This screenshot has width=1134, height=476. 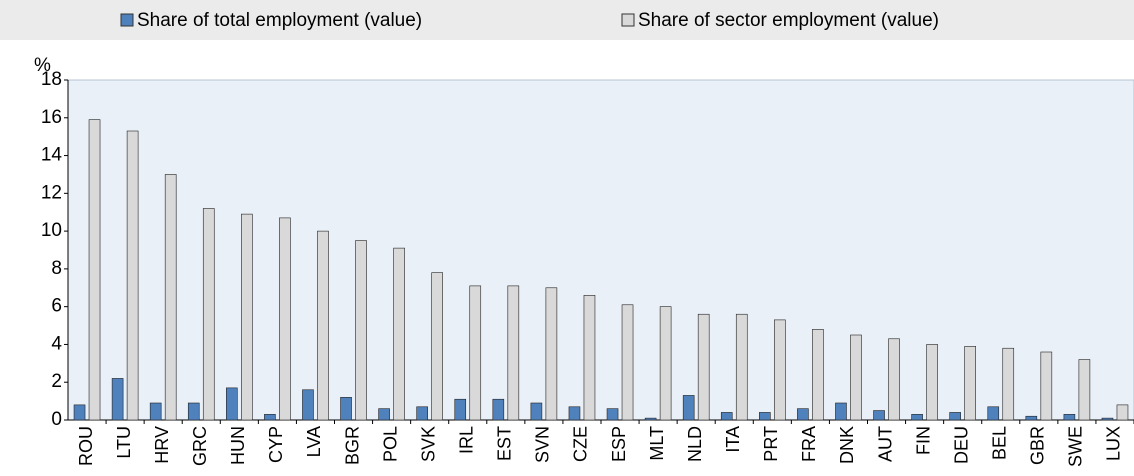 What do you see at coordinates (695, 444) in the screenshot?
I see `x-tick-label: NLD` at bounding box center [695, 444].